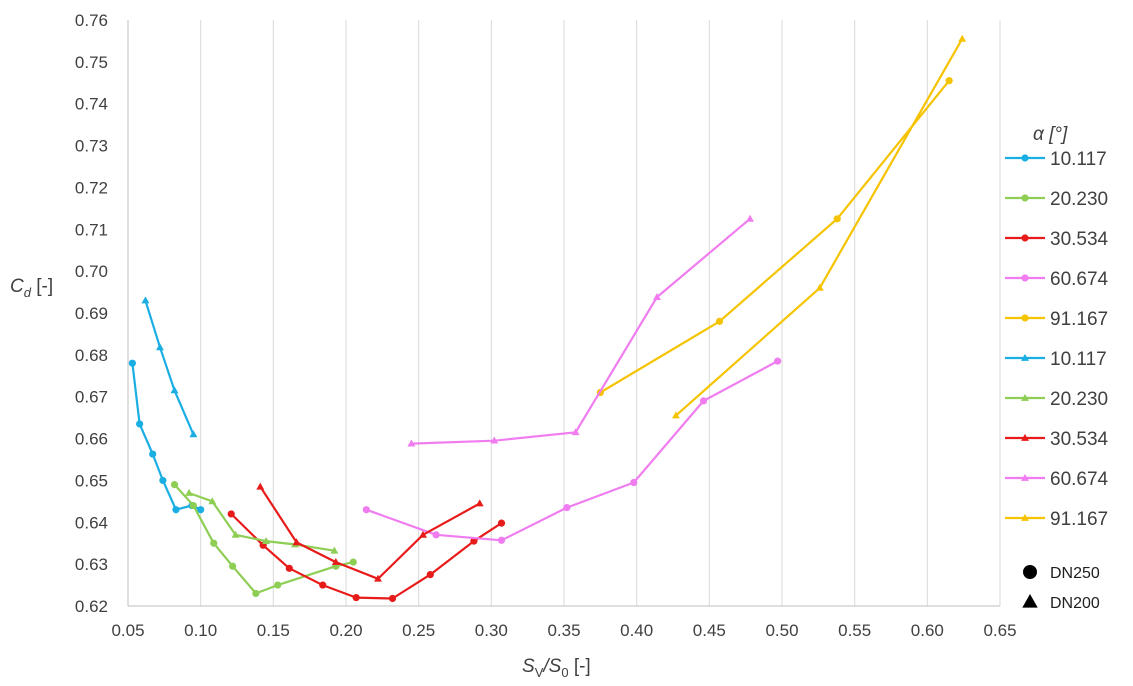  What do you see at coordinates (819, 226) in the screenshot?
I see `series-triangle-91.167` at bounding box center [819, 226].